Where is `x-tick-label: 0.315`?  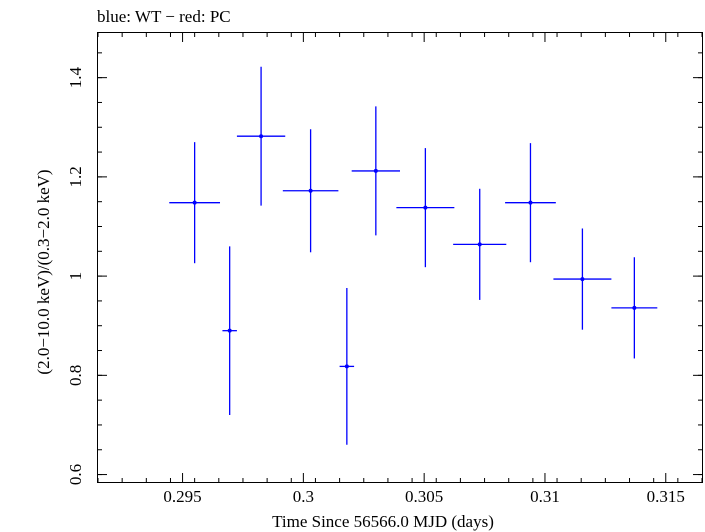
x-tick-label: 0.315 is located at coordinates (666, 496).